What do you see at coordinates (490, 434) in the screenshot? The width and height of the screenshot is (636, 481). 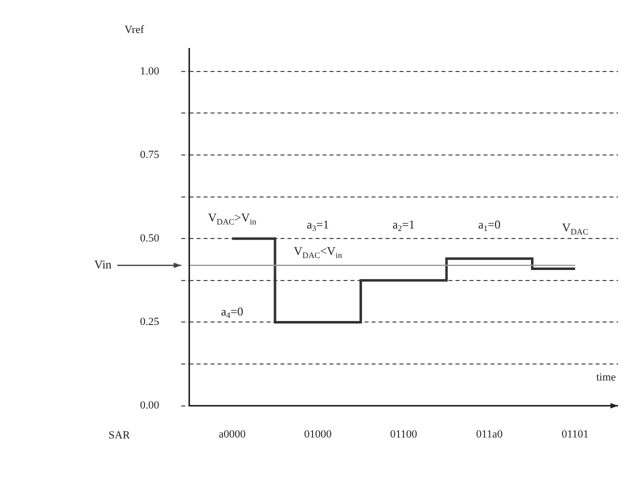 I see `x-tick-label: 011a0` at bounding box center [490, 434].